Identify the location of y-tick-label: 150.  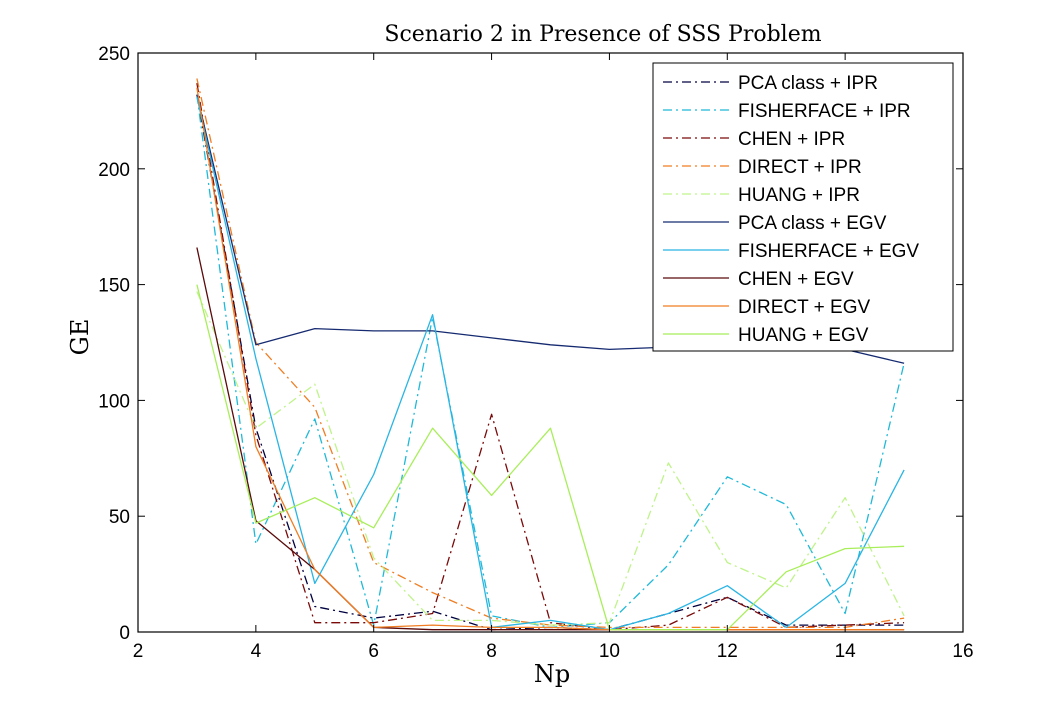
(114, 286).